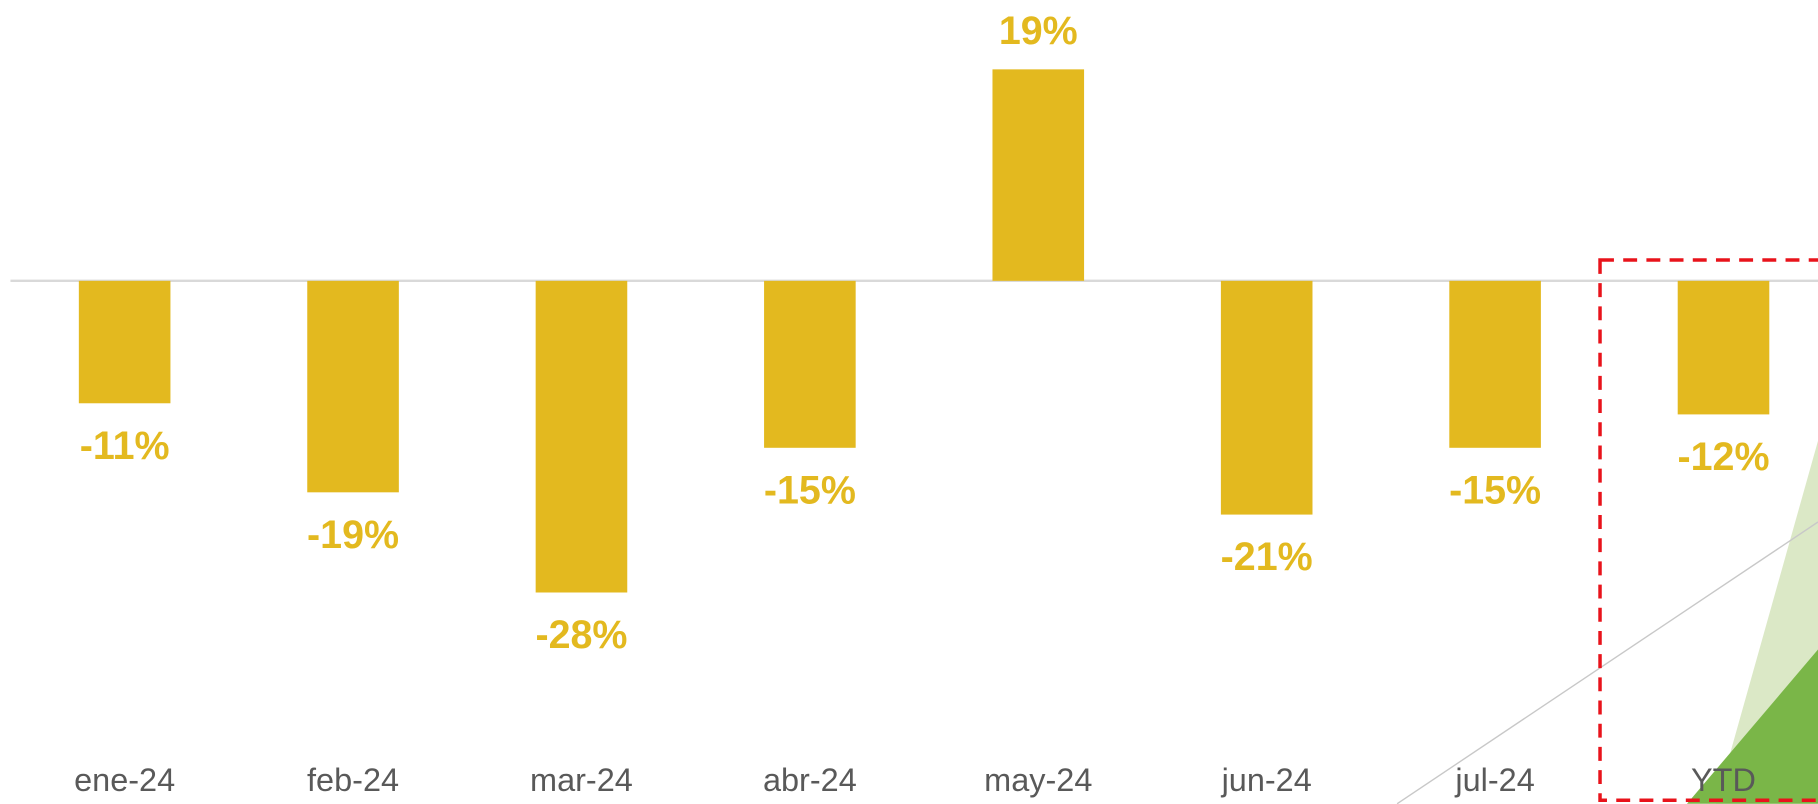  Describe the element at coordinates (1038, 31) in the screenshot. I see `value-label: 19%` at that location.